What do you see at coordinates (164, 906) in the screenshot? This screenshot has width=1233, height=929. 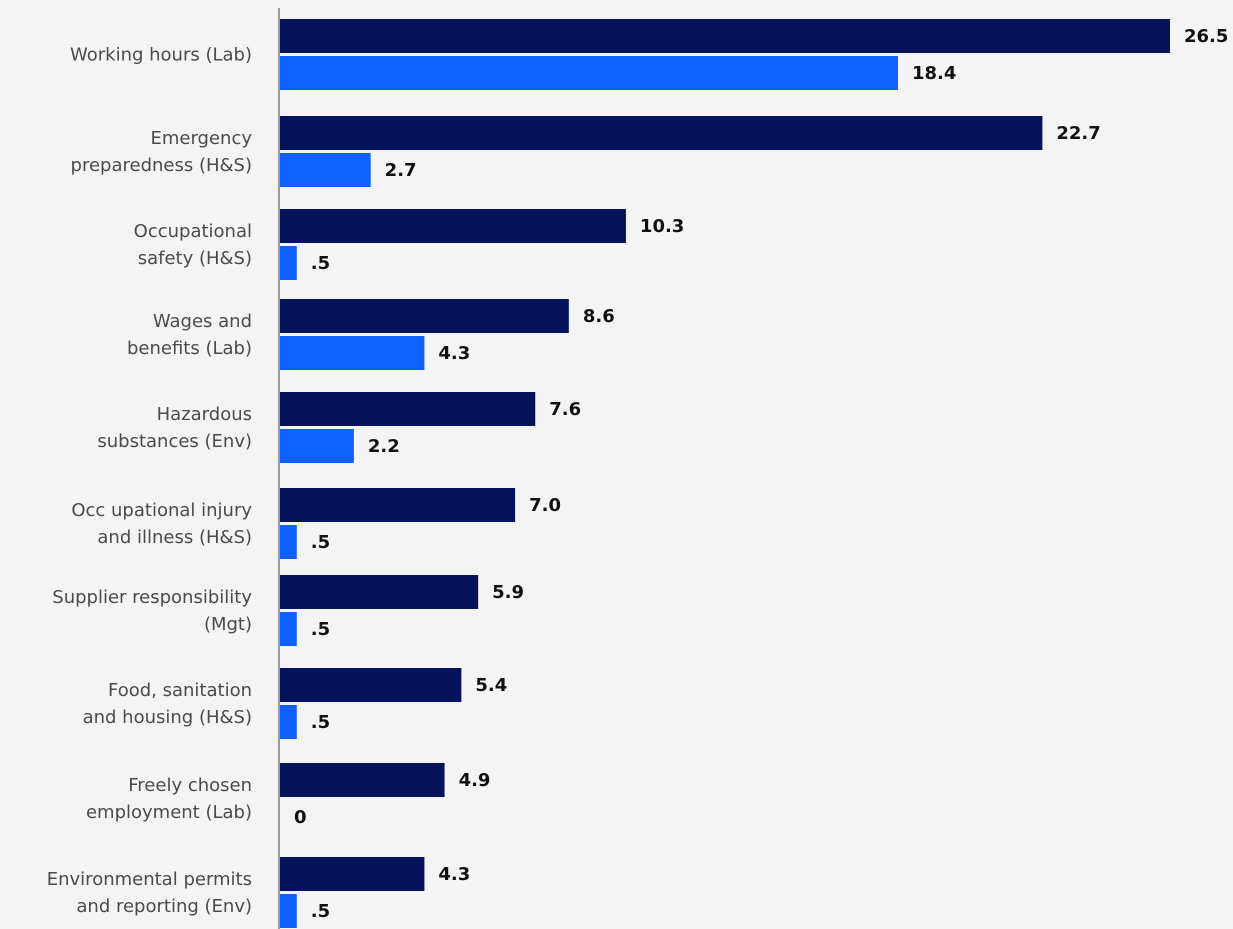 I see `category-label-line: and reporting (Env)` at bounding box center [164, 906].